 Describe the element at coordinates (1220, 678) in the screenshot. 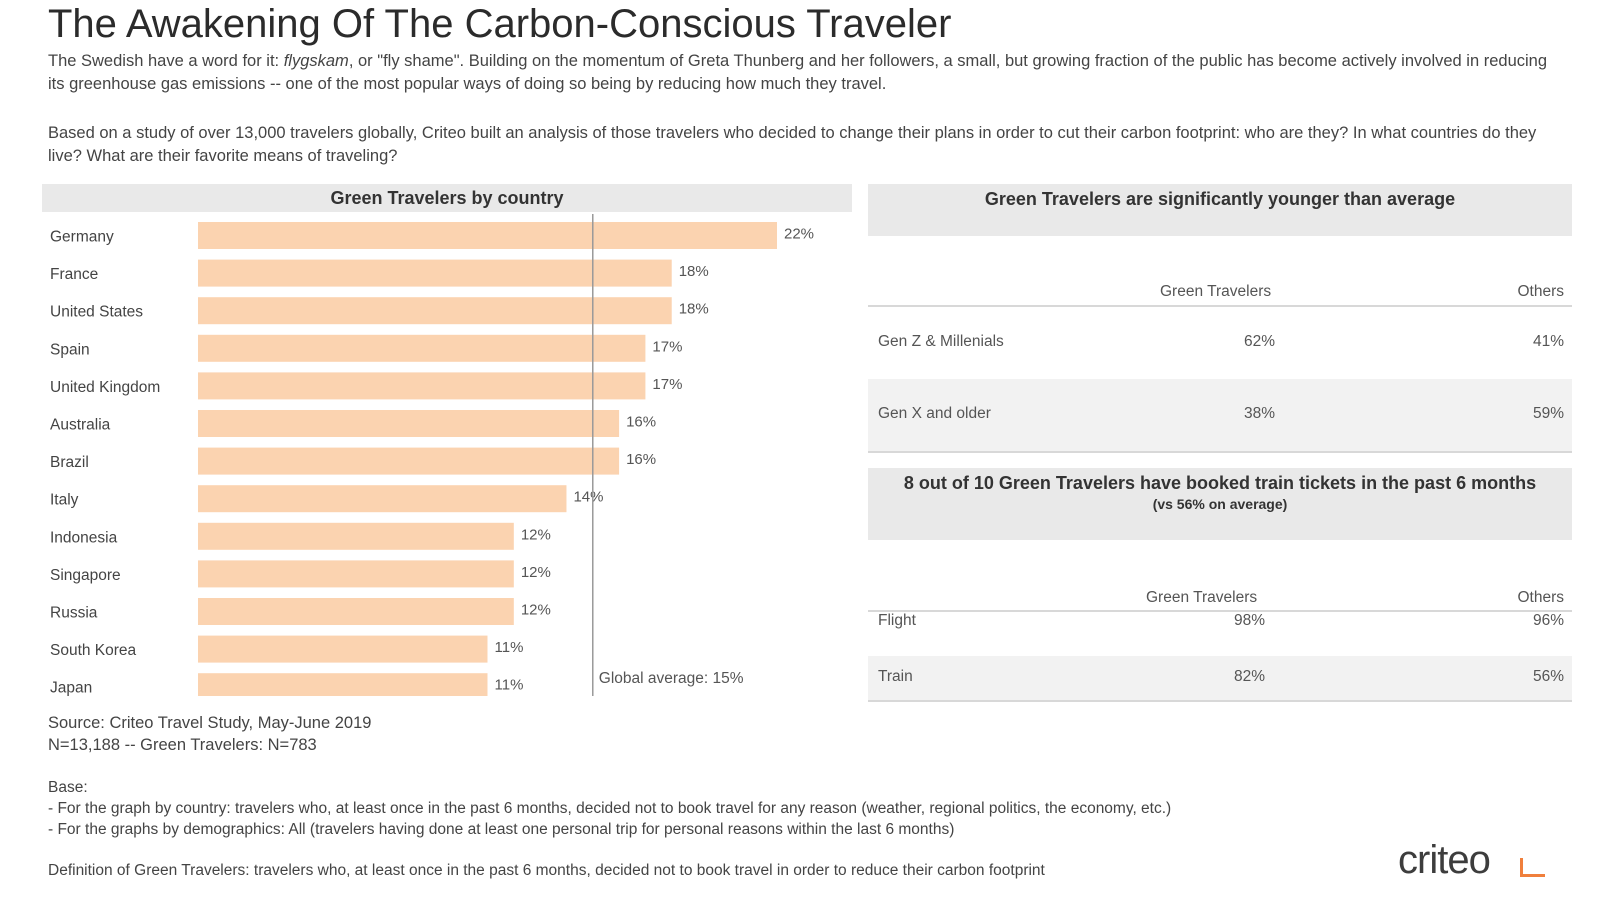

I see `table-row: Train 82% 56%` at that location.